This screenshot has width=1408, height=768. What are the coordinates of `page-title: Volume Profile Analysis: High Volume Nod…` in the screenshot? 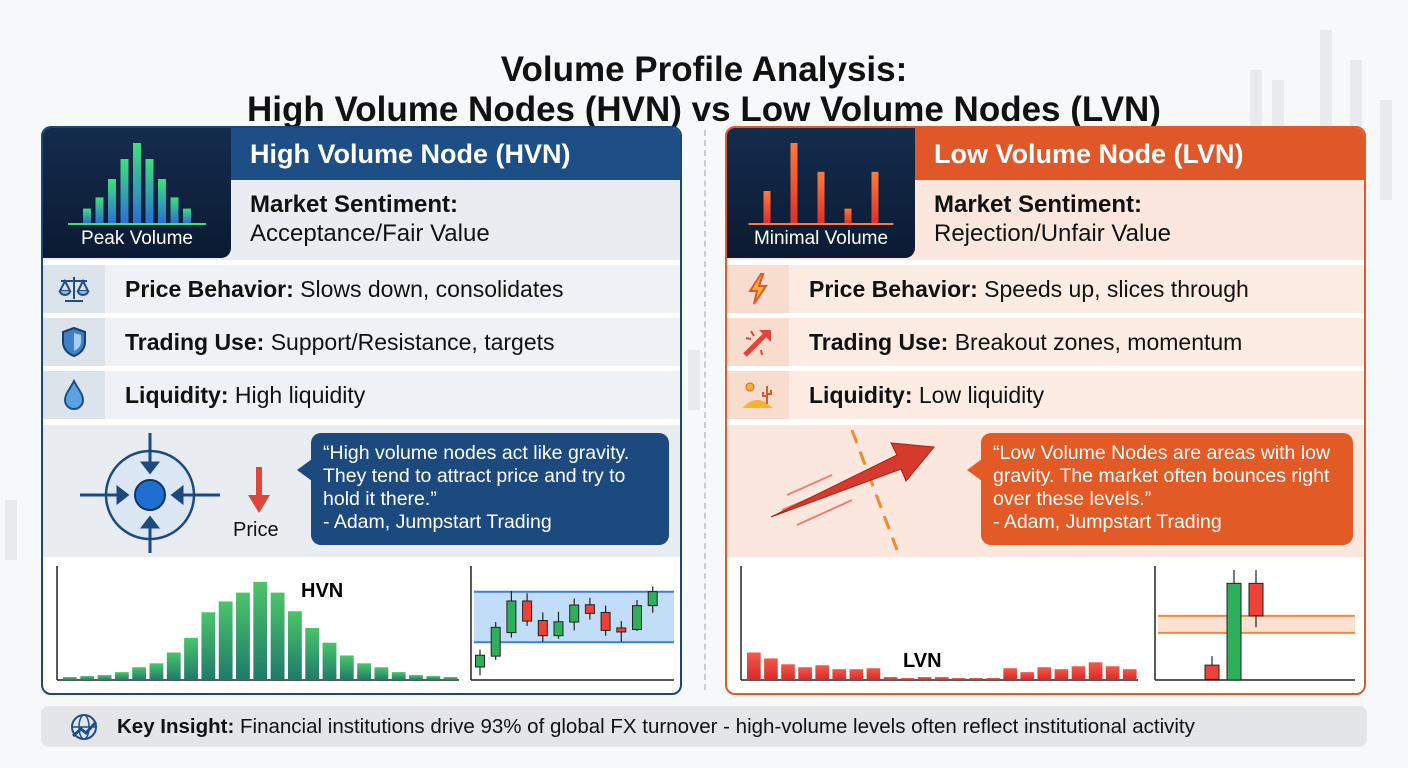 It's located at (704, 90).